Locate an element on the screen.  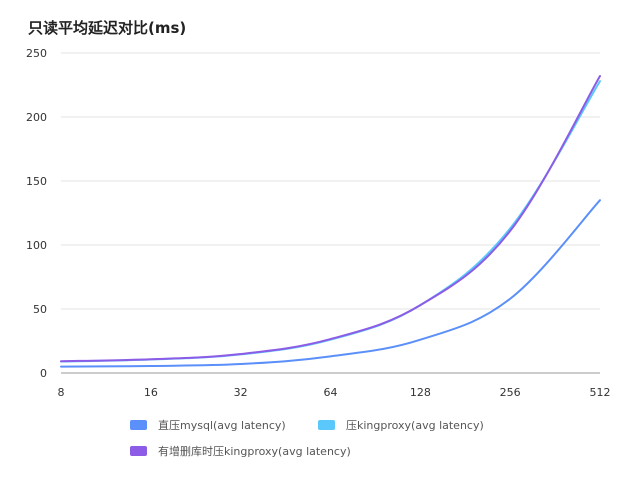
chart-title: 只读平均延迟对比(ms) is located at coordinates (107, 28).